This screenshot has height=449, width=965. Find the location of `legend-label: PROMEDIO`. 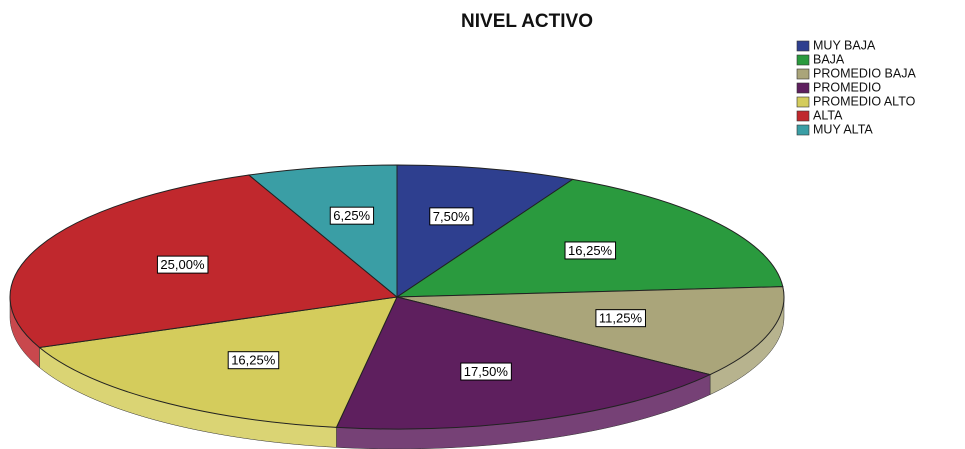

legend-label: PROMEDIO is located at coordinates (847, 87).